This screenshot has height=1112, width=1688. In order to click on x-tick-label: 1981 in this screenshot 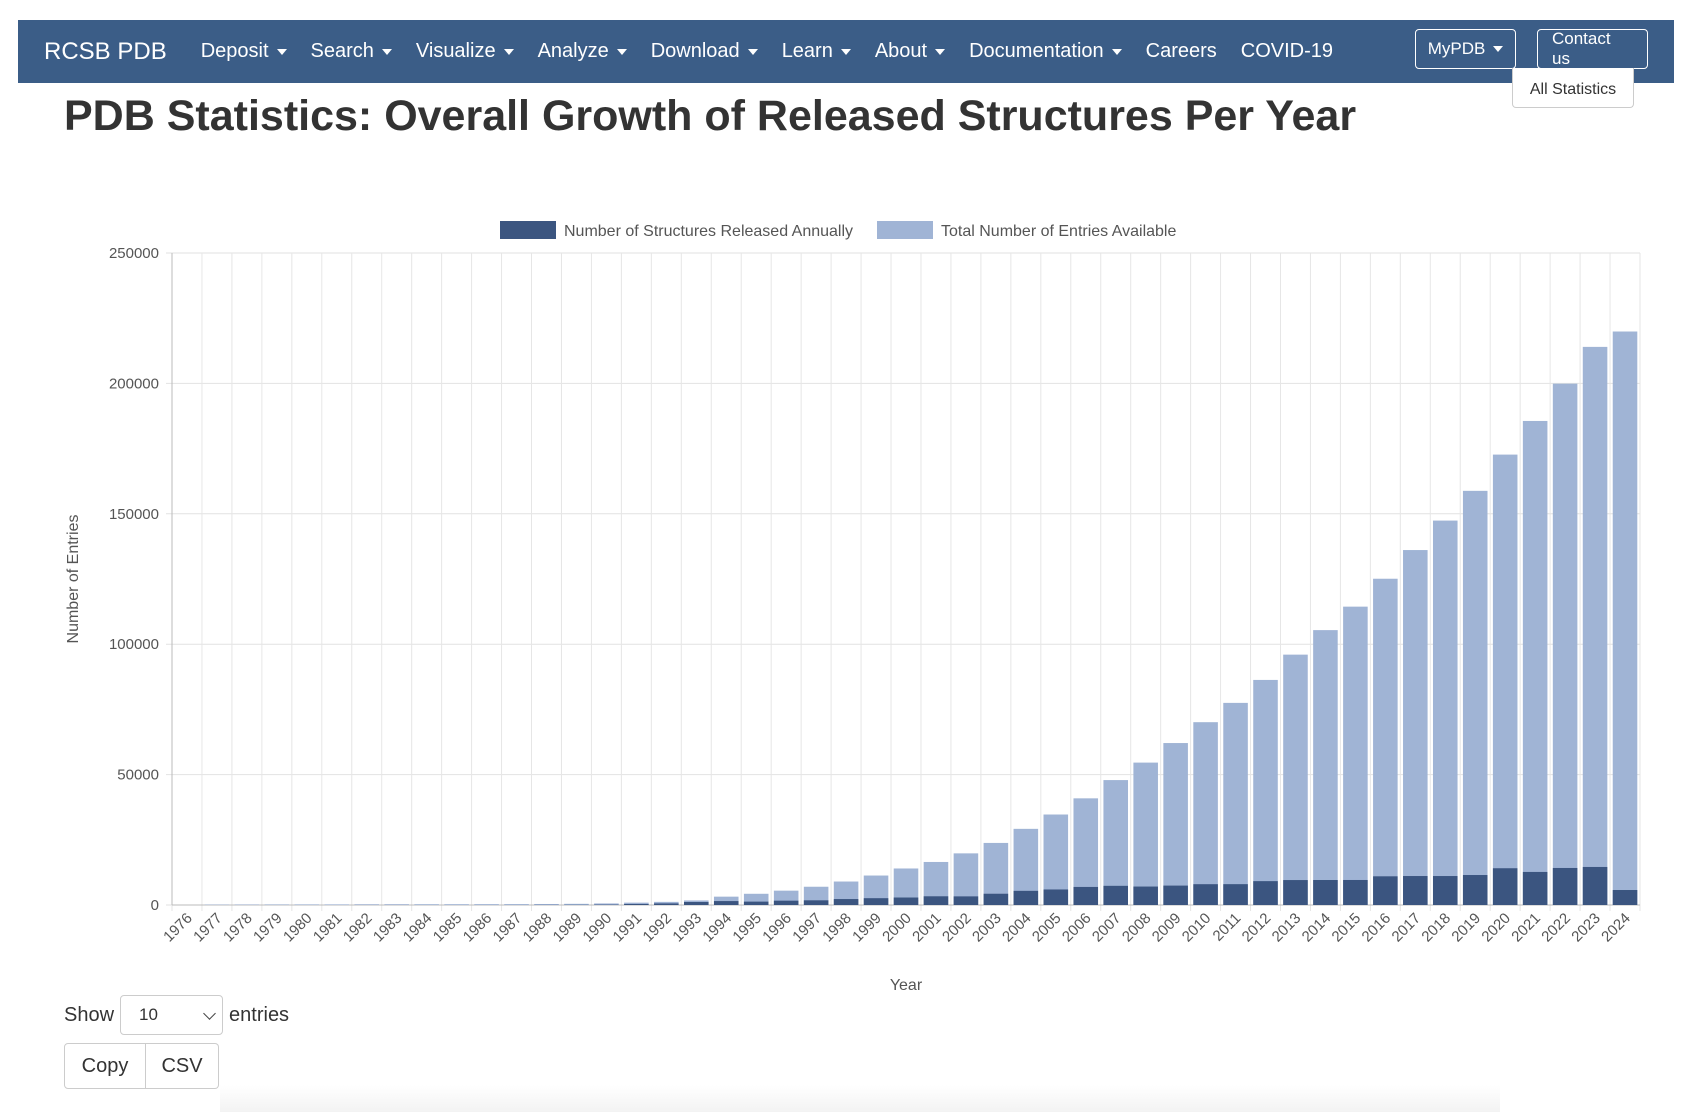, I will do `click(328, 928)`.